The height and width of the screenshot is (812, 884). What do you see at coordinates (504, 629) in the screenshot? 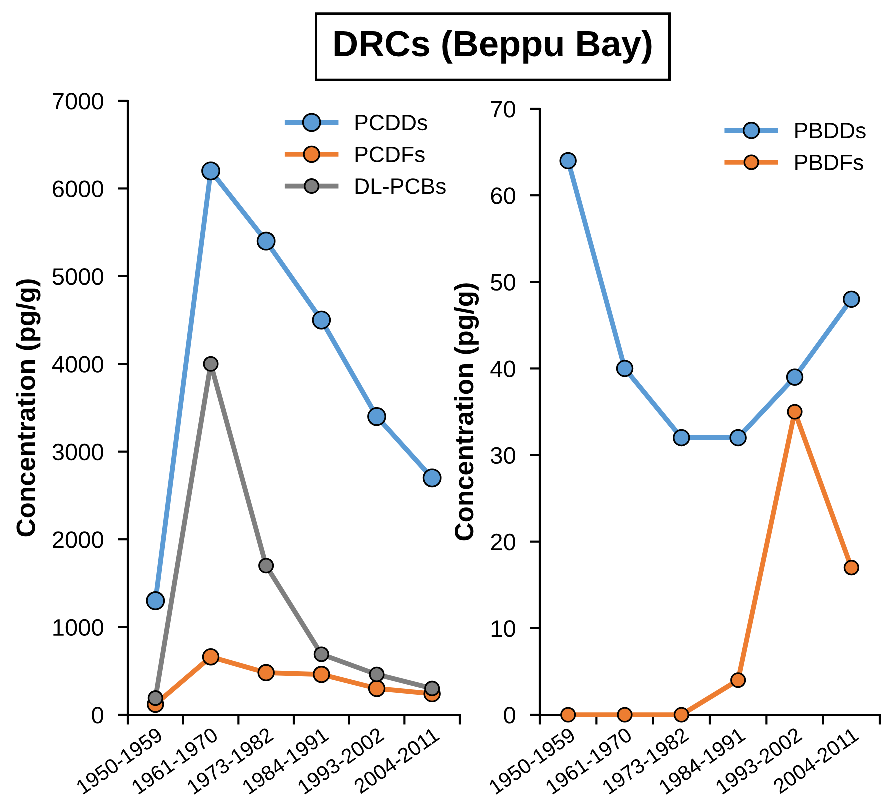
I see `y-tick-label: 10` at bounding box center [504, 629].